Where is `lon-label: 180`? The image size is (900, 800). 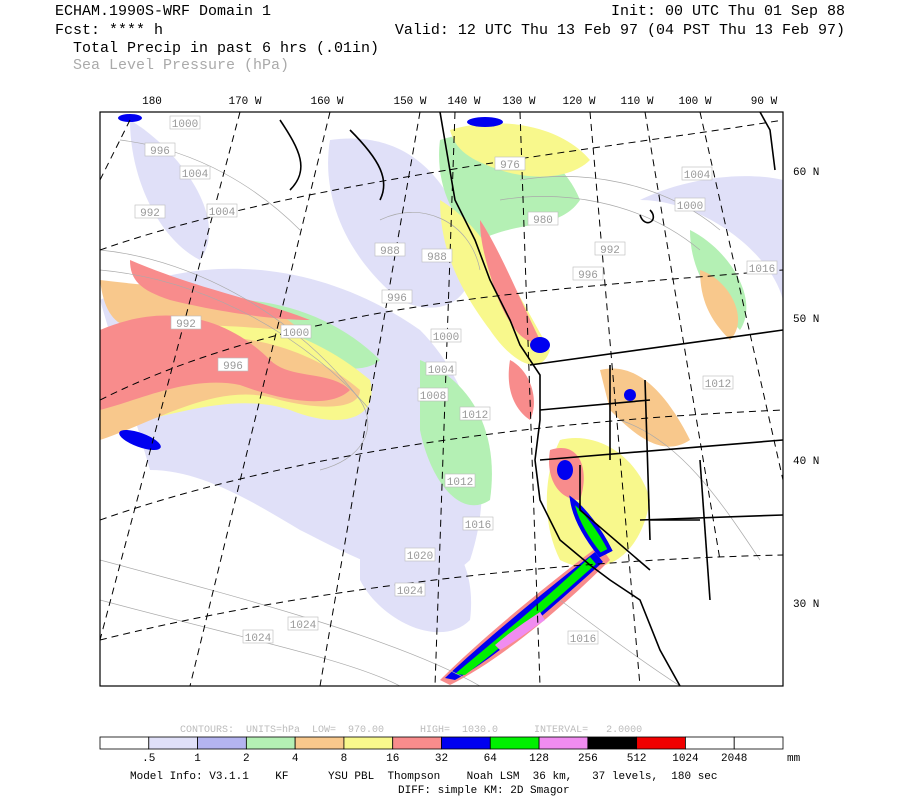
lon-label: 180 is located at coordinates (152, 102).